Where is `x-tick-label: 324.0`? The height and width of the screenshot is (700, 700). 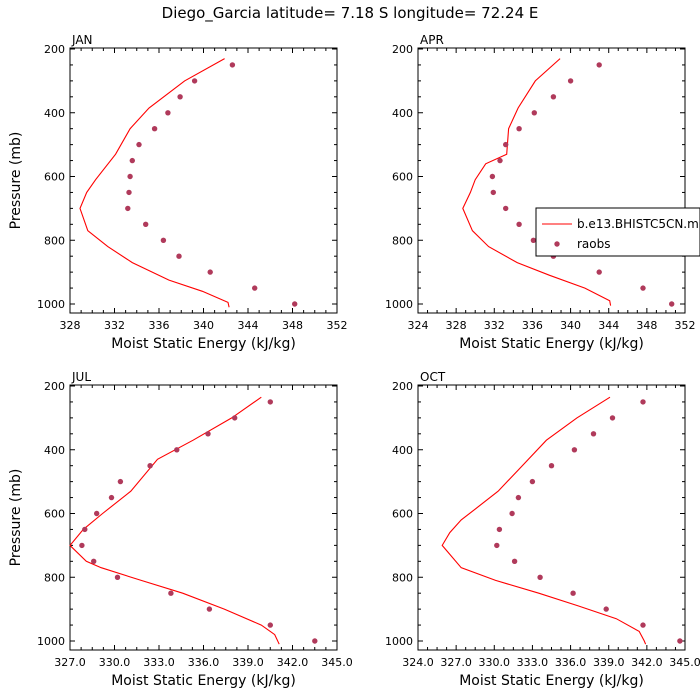
x-tick-label: 324.0 is located at coordinates (418, 662).